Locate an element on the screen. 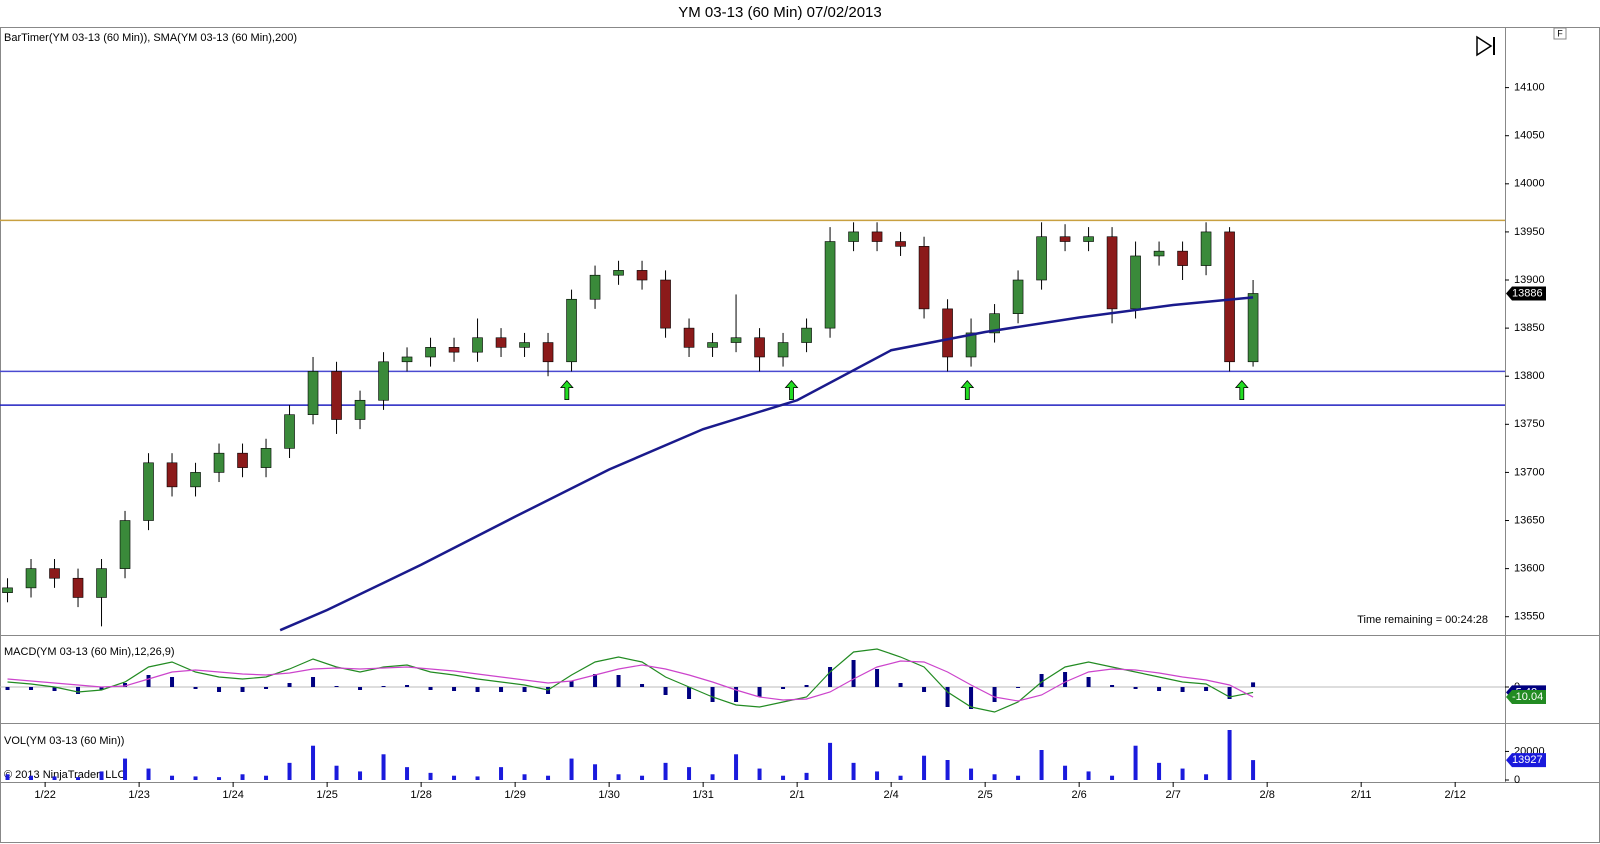 Image resolution: width=1600 pixels, height=844 pixels. y-tick-label: 14050 is located at coordinates (1529, 136).